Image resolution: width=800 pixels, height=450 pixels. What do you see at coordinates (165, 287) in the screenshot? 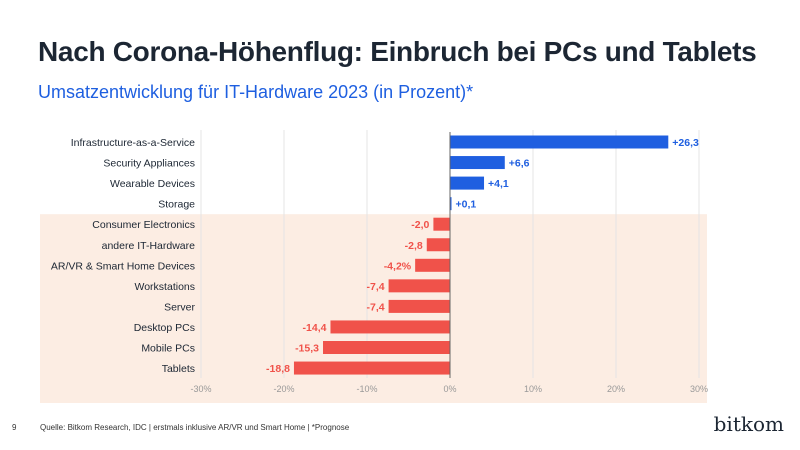
I see `category-label: Workstations` at bounding box center [165, 287].